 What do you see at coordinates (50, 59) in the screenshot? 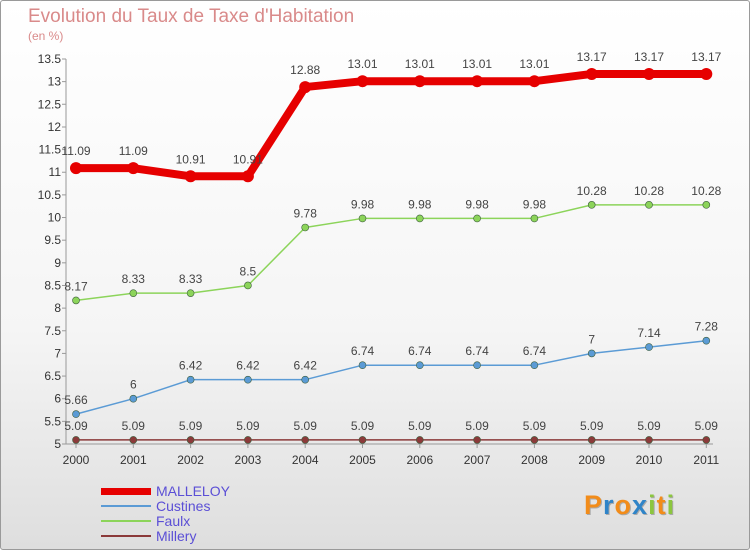
I see `y-tick-label: 13.5` at bounding box center [50, 59].